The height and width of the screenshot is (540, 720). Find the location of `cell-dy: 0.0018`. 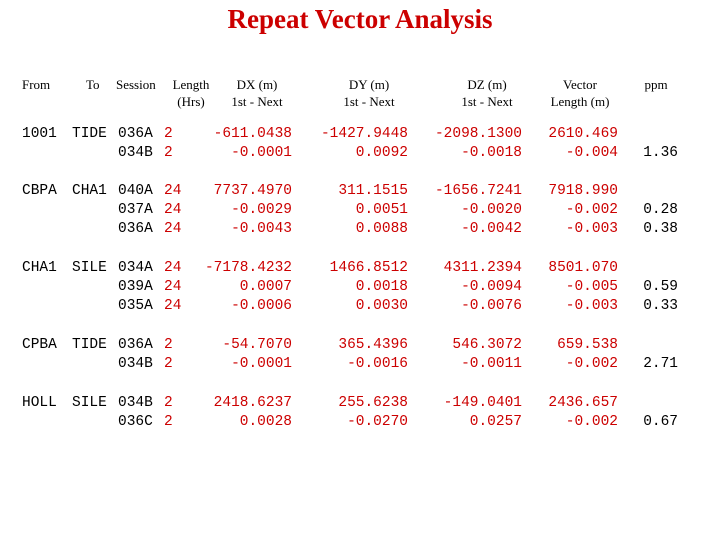

cell-dy: 0.0018 is located at coordinates (381, 287).